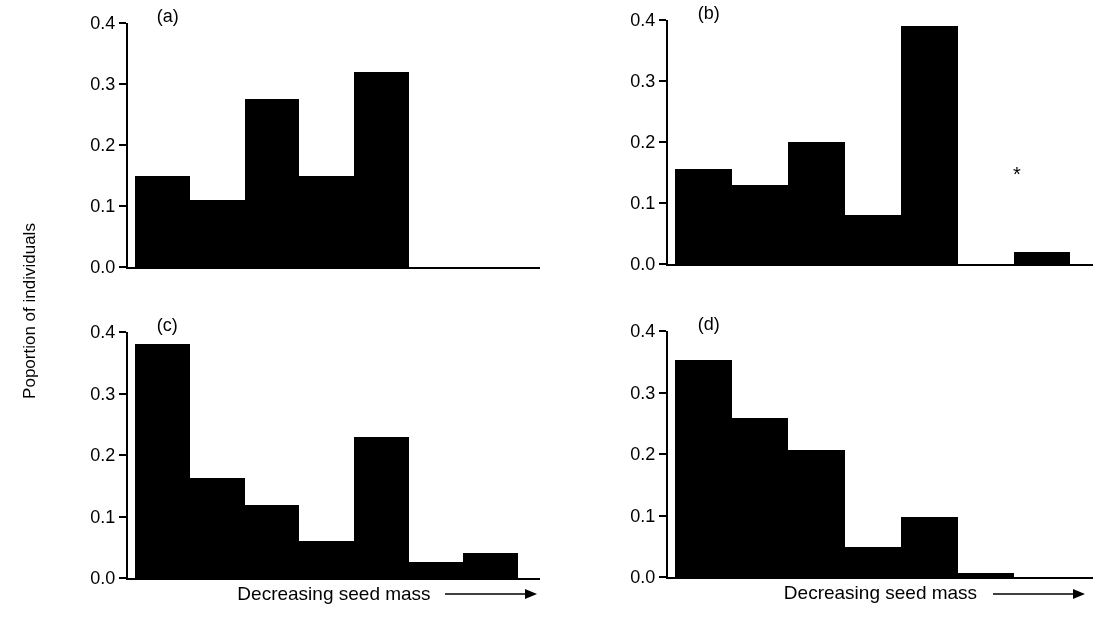  Describe the element at coordinates (167, 16) in the screenshot. I see `chart-title: (a)` at that location.